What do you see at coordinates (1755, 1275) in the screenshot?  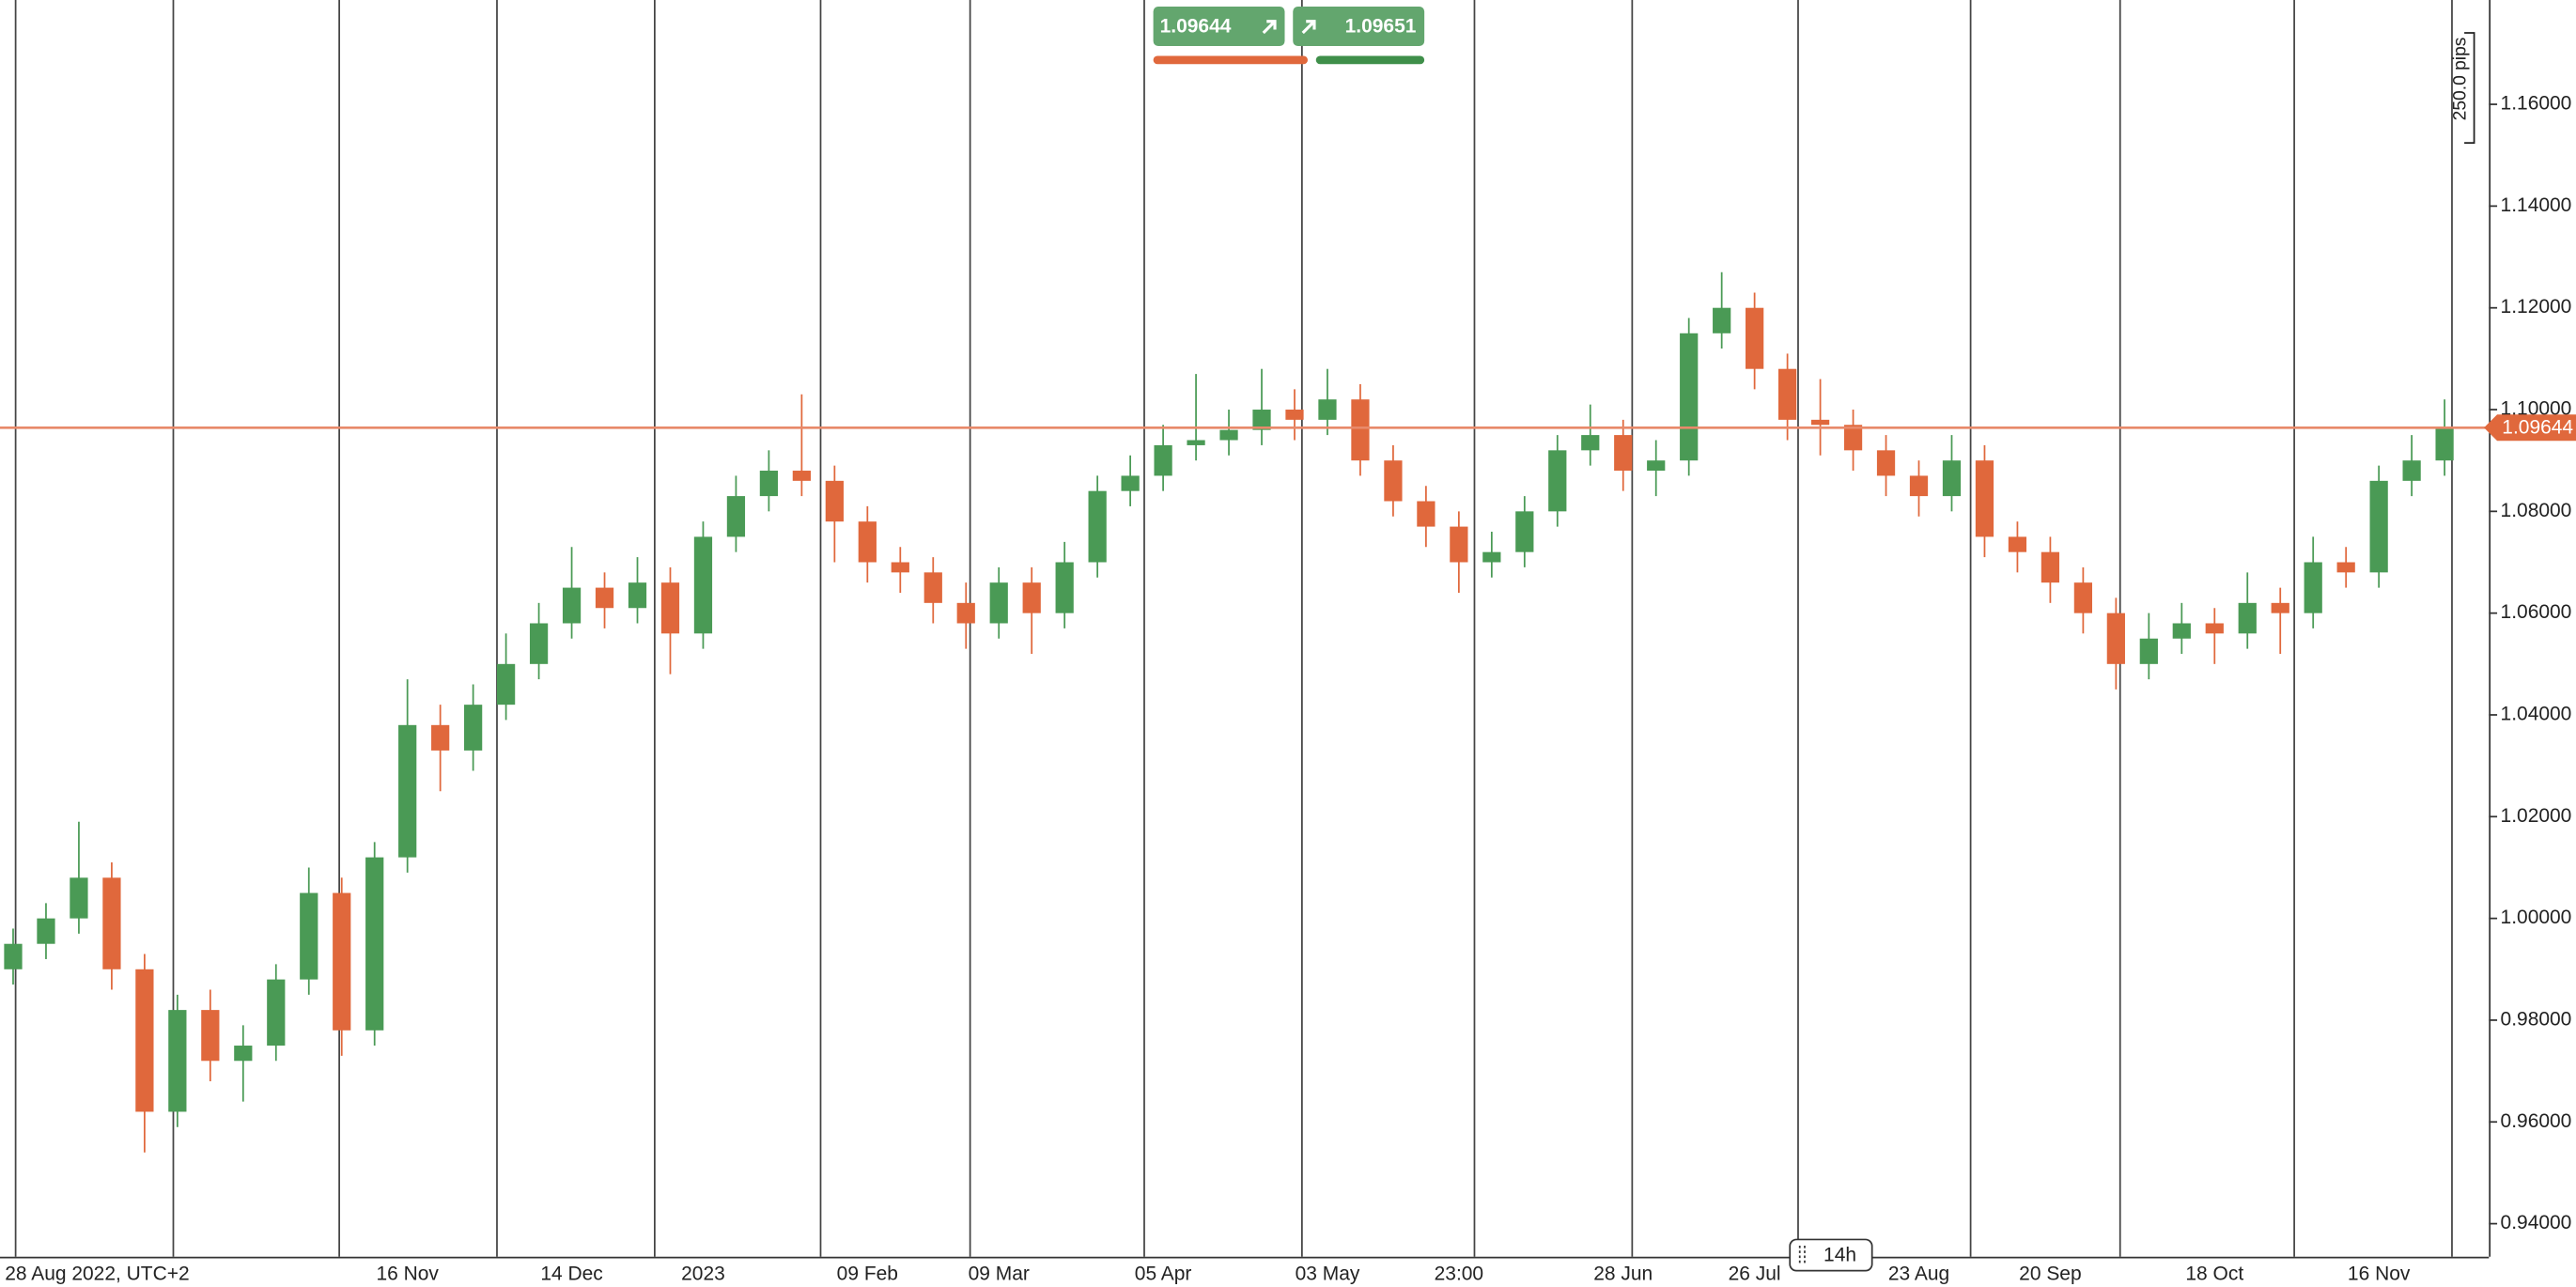 I see `x-tick-label: 26 Jul` at bounding box center [1755, 1275].